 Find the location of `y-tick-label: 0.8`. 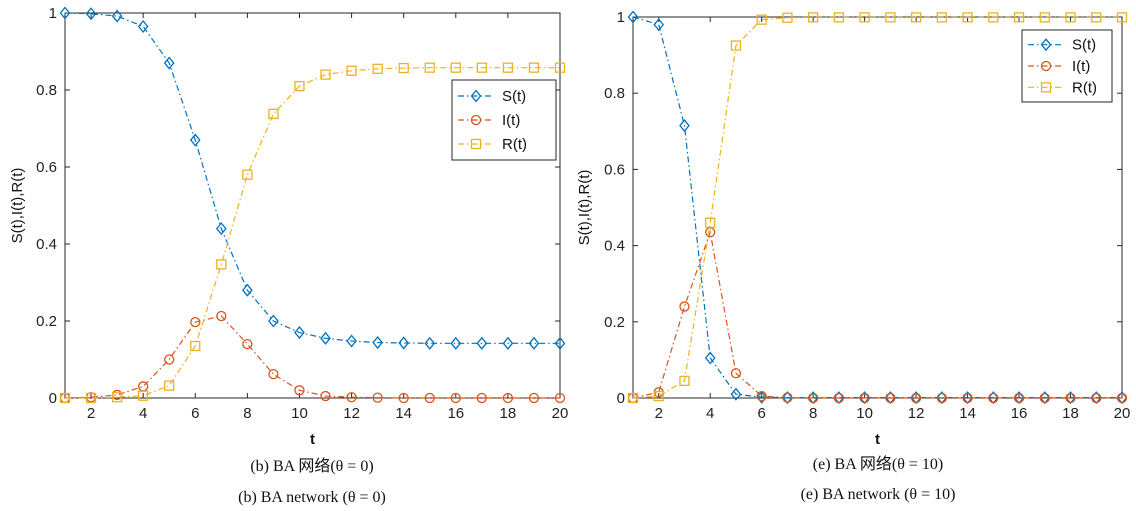

y-tick-label: 0.8 is located at coordinates (614, 93).